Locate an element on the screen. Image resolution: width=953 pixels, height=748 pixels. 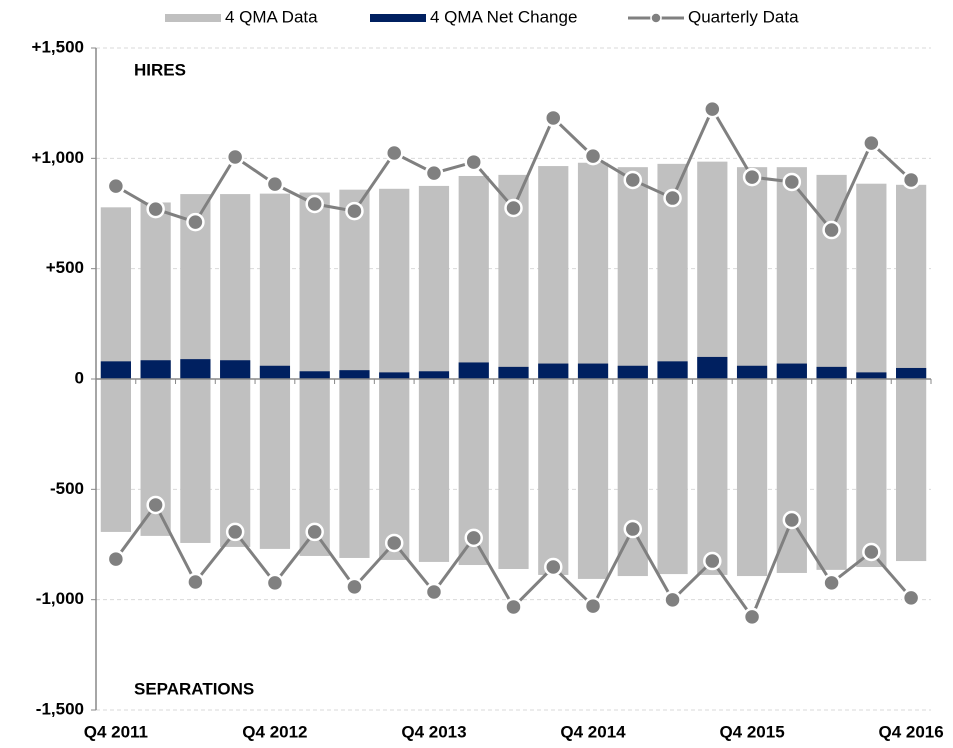
legend-label: 4 QMA Net Change is located at coordinates (503, 16).